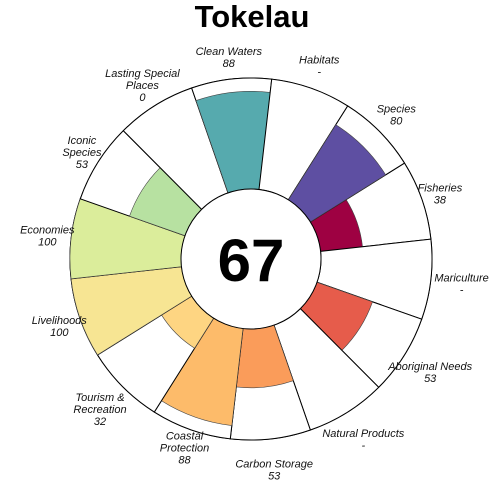 The width and height of the screenshot is (504, 504). I want to click on petal-score-mariculture: -, so click(462, 290).